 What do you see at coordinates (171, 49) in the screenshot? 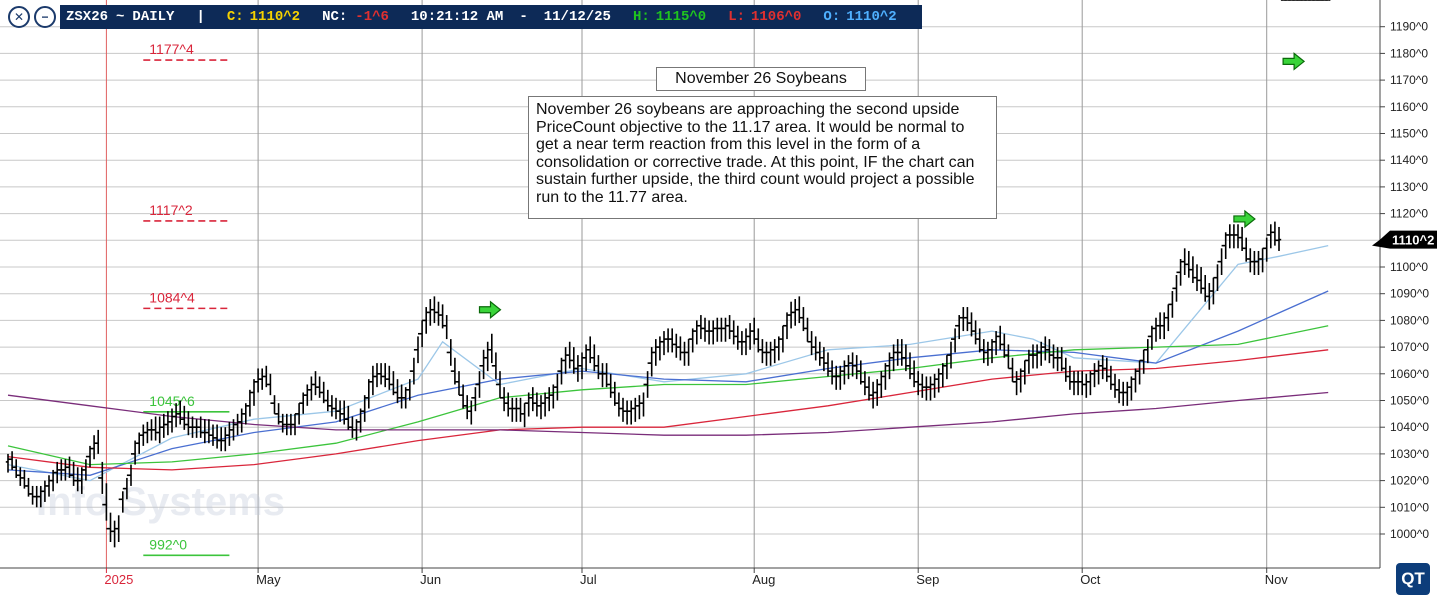
I see `level-label: 1177^4` at bounding box center [171, 49].